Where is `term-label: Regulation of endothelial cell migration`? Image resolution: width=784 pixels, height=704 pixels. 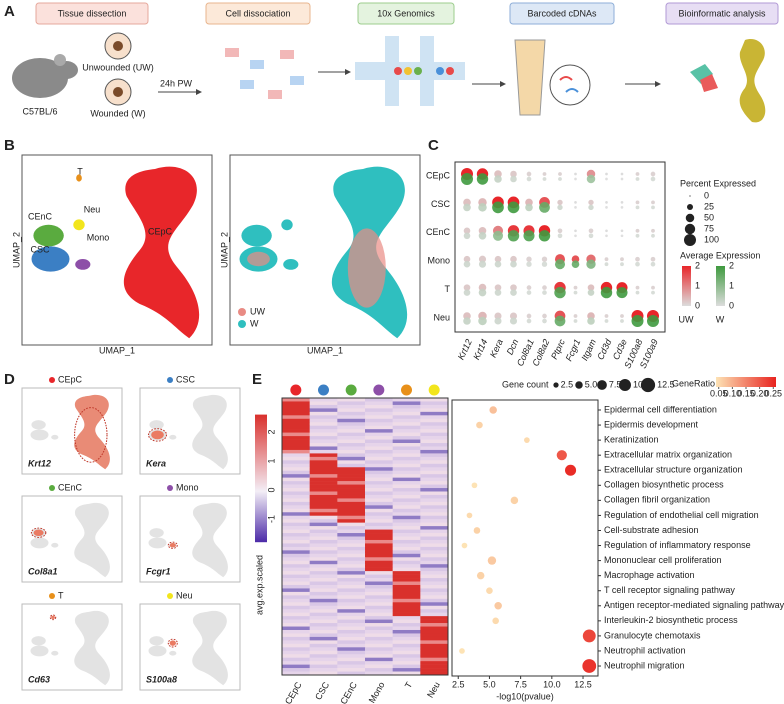
term-label: Regulation of endothelial cell migration is located at coordinates (681, 515).